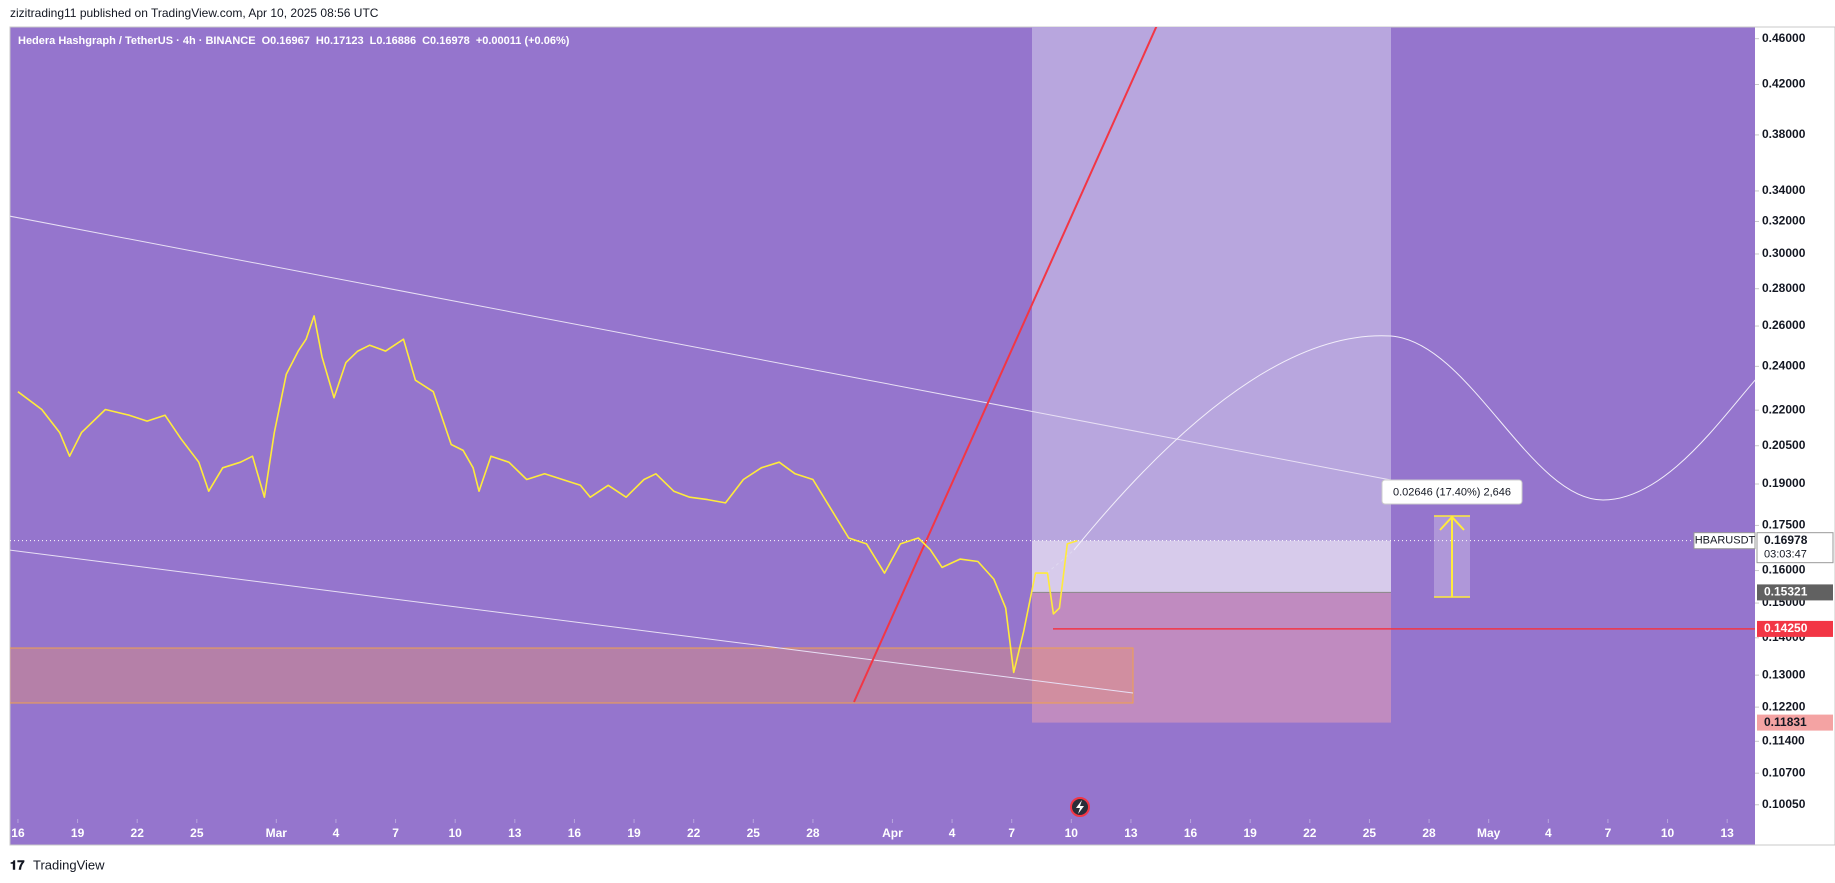  I want to click on price-level-label: 0.14250, so click(1786, 628).